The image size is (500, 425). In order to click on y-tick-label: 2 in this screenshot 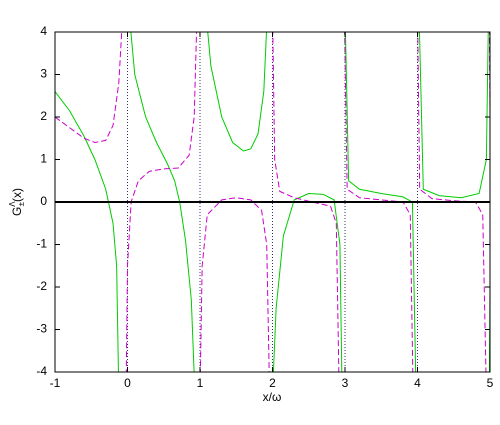, I will do `click(43, 116)`.